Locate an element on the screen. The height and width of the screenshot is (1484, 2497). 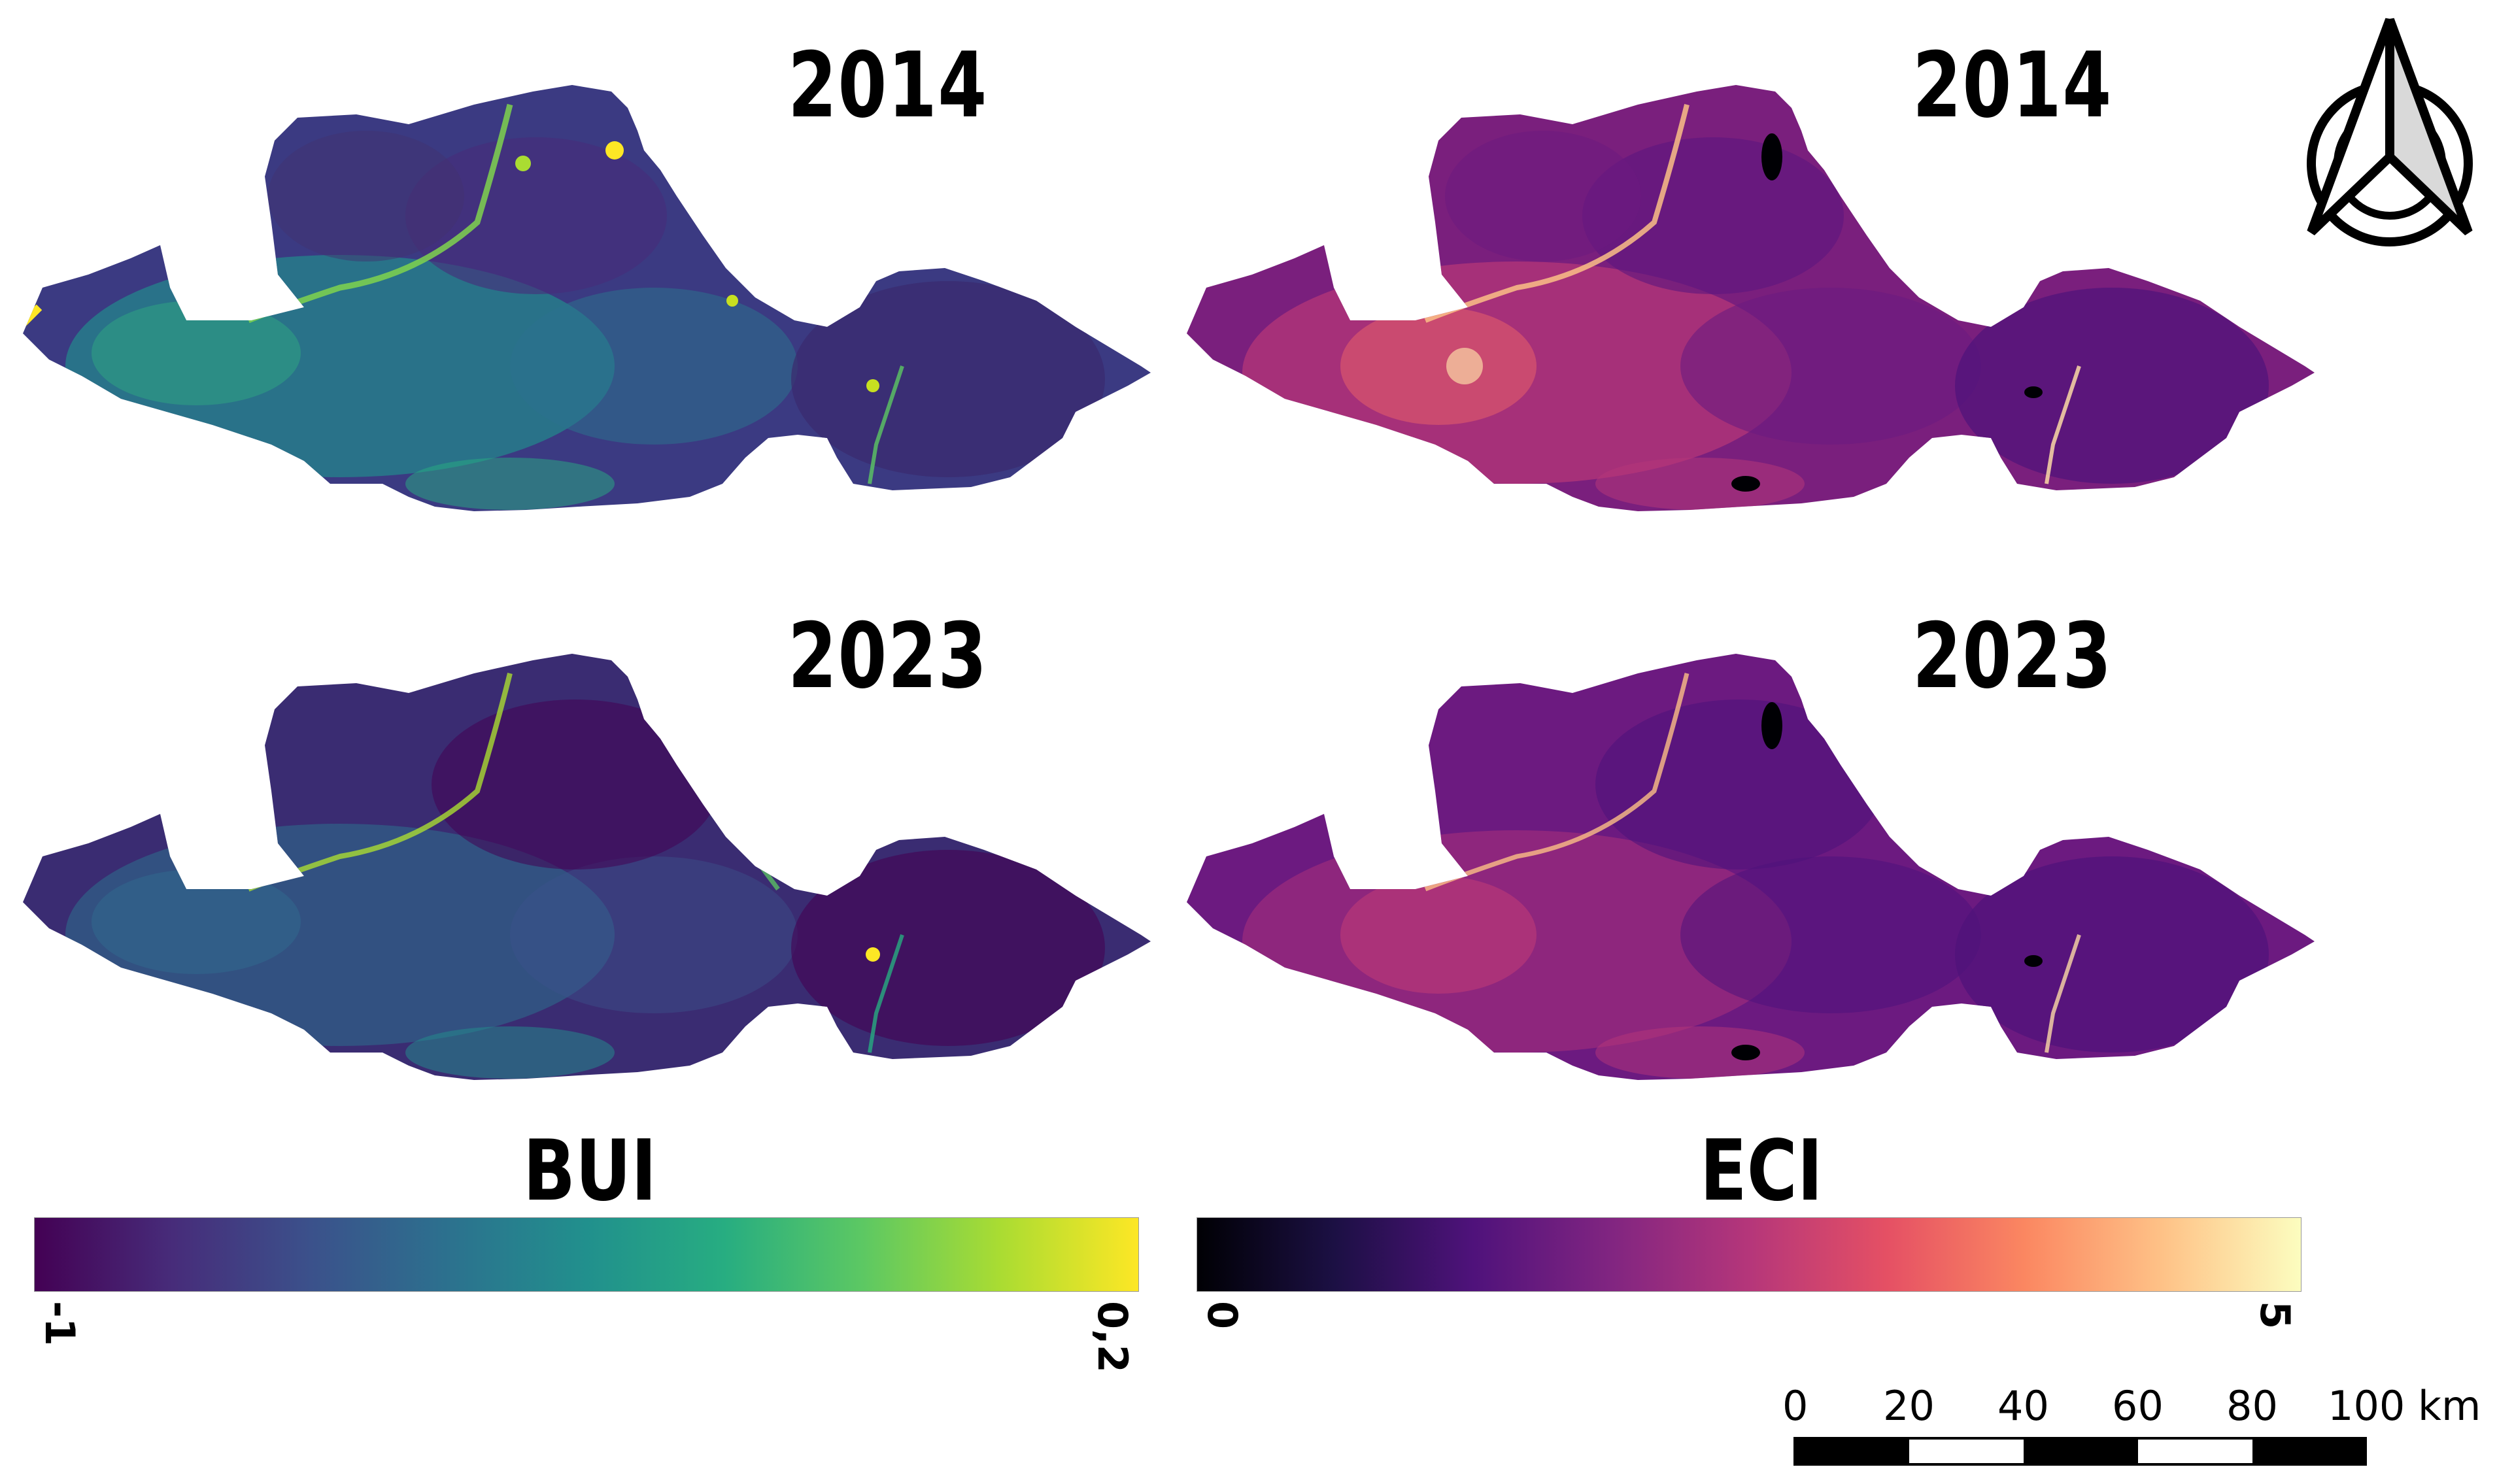
colorbar-max-label-bui: 0,2 is located at coordinates (1112, 1337).